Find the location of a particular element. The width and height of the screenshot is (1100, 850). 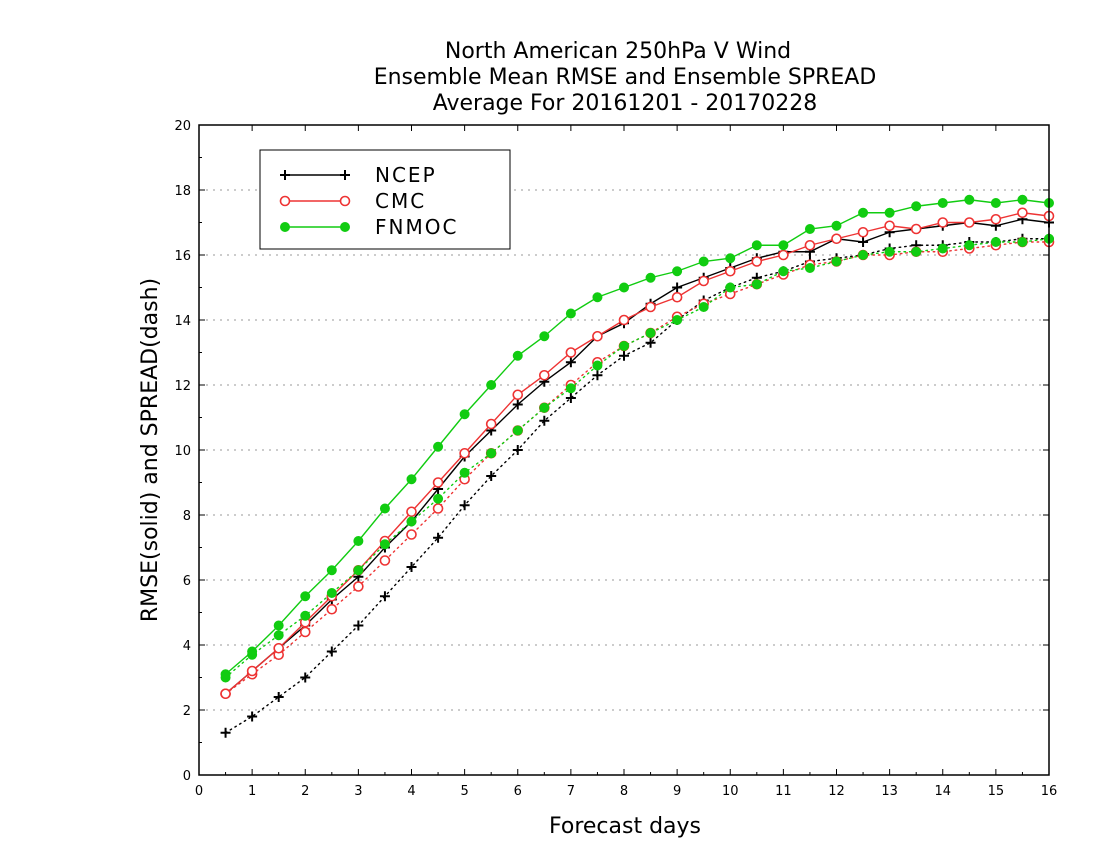

legend-entry-ncep: NCEP is located at coordinates (358, 175).